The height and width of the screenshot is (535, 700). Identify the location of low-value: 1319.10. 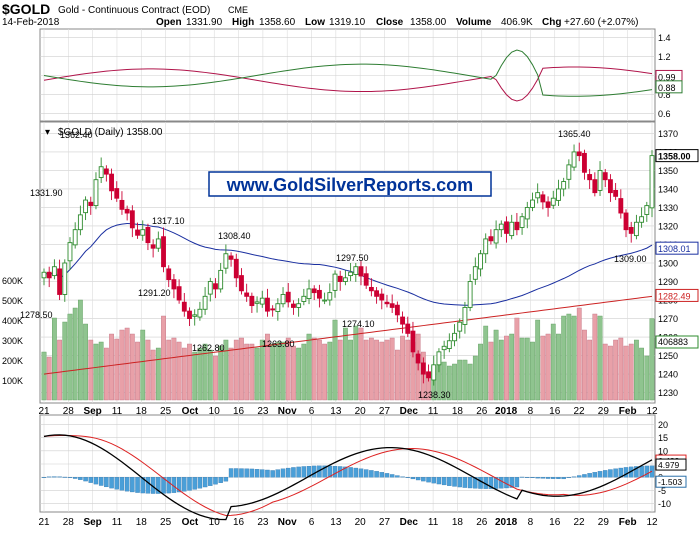
(347, 22).